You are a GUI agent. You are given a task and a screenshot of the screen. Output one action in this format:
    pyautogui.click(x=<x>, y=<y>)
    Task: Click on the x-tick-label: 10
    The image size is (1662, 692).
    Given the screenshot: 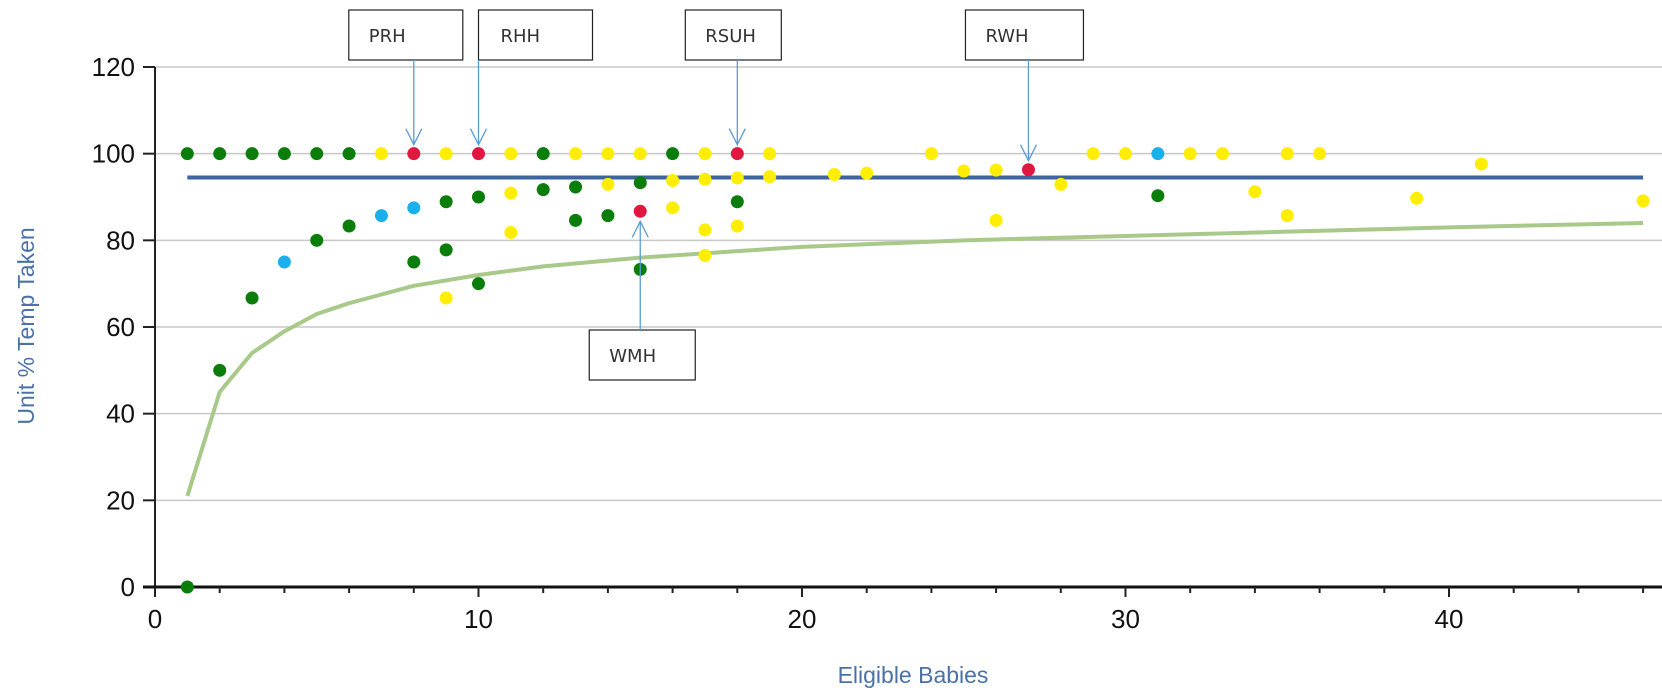 What is the action you would take?
    pyautogui.click(x=478, y=619)
    